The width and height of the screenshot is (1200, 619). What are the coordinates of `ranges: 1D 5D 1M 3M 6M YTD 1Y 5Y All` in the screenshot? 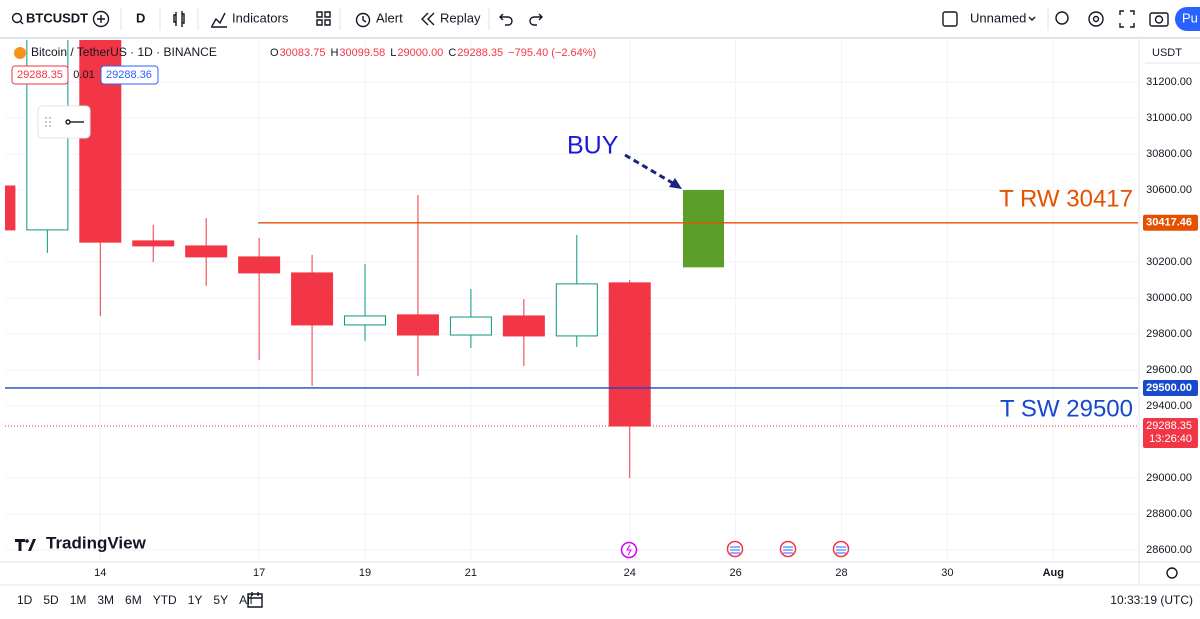 It's located at (134, 600).